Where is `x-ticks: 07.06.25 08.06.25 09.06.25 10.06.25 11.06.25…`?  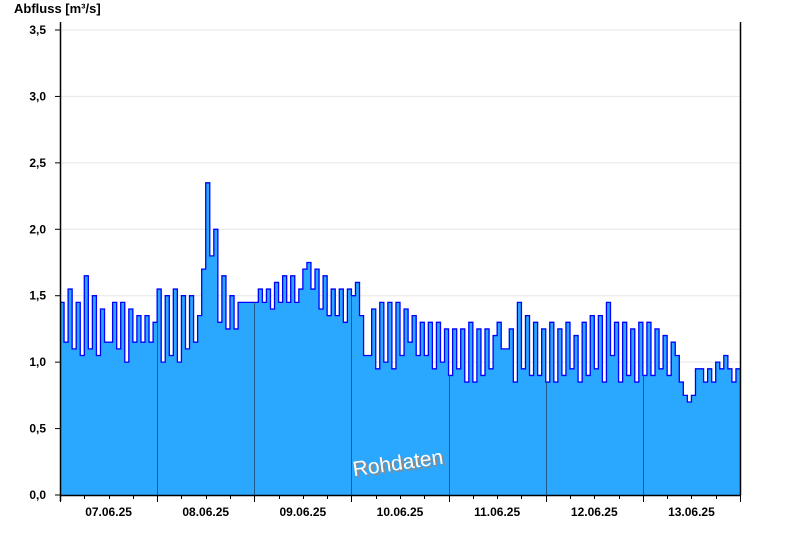 x-ticks: 07.06.25 08.06.25 09.06.25 10.06.25 11.06.25… is located at coordinates (400, 507).